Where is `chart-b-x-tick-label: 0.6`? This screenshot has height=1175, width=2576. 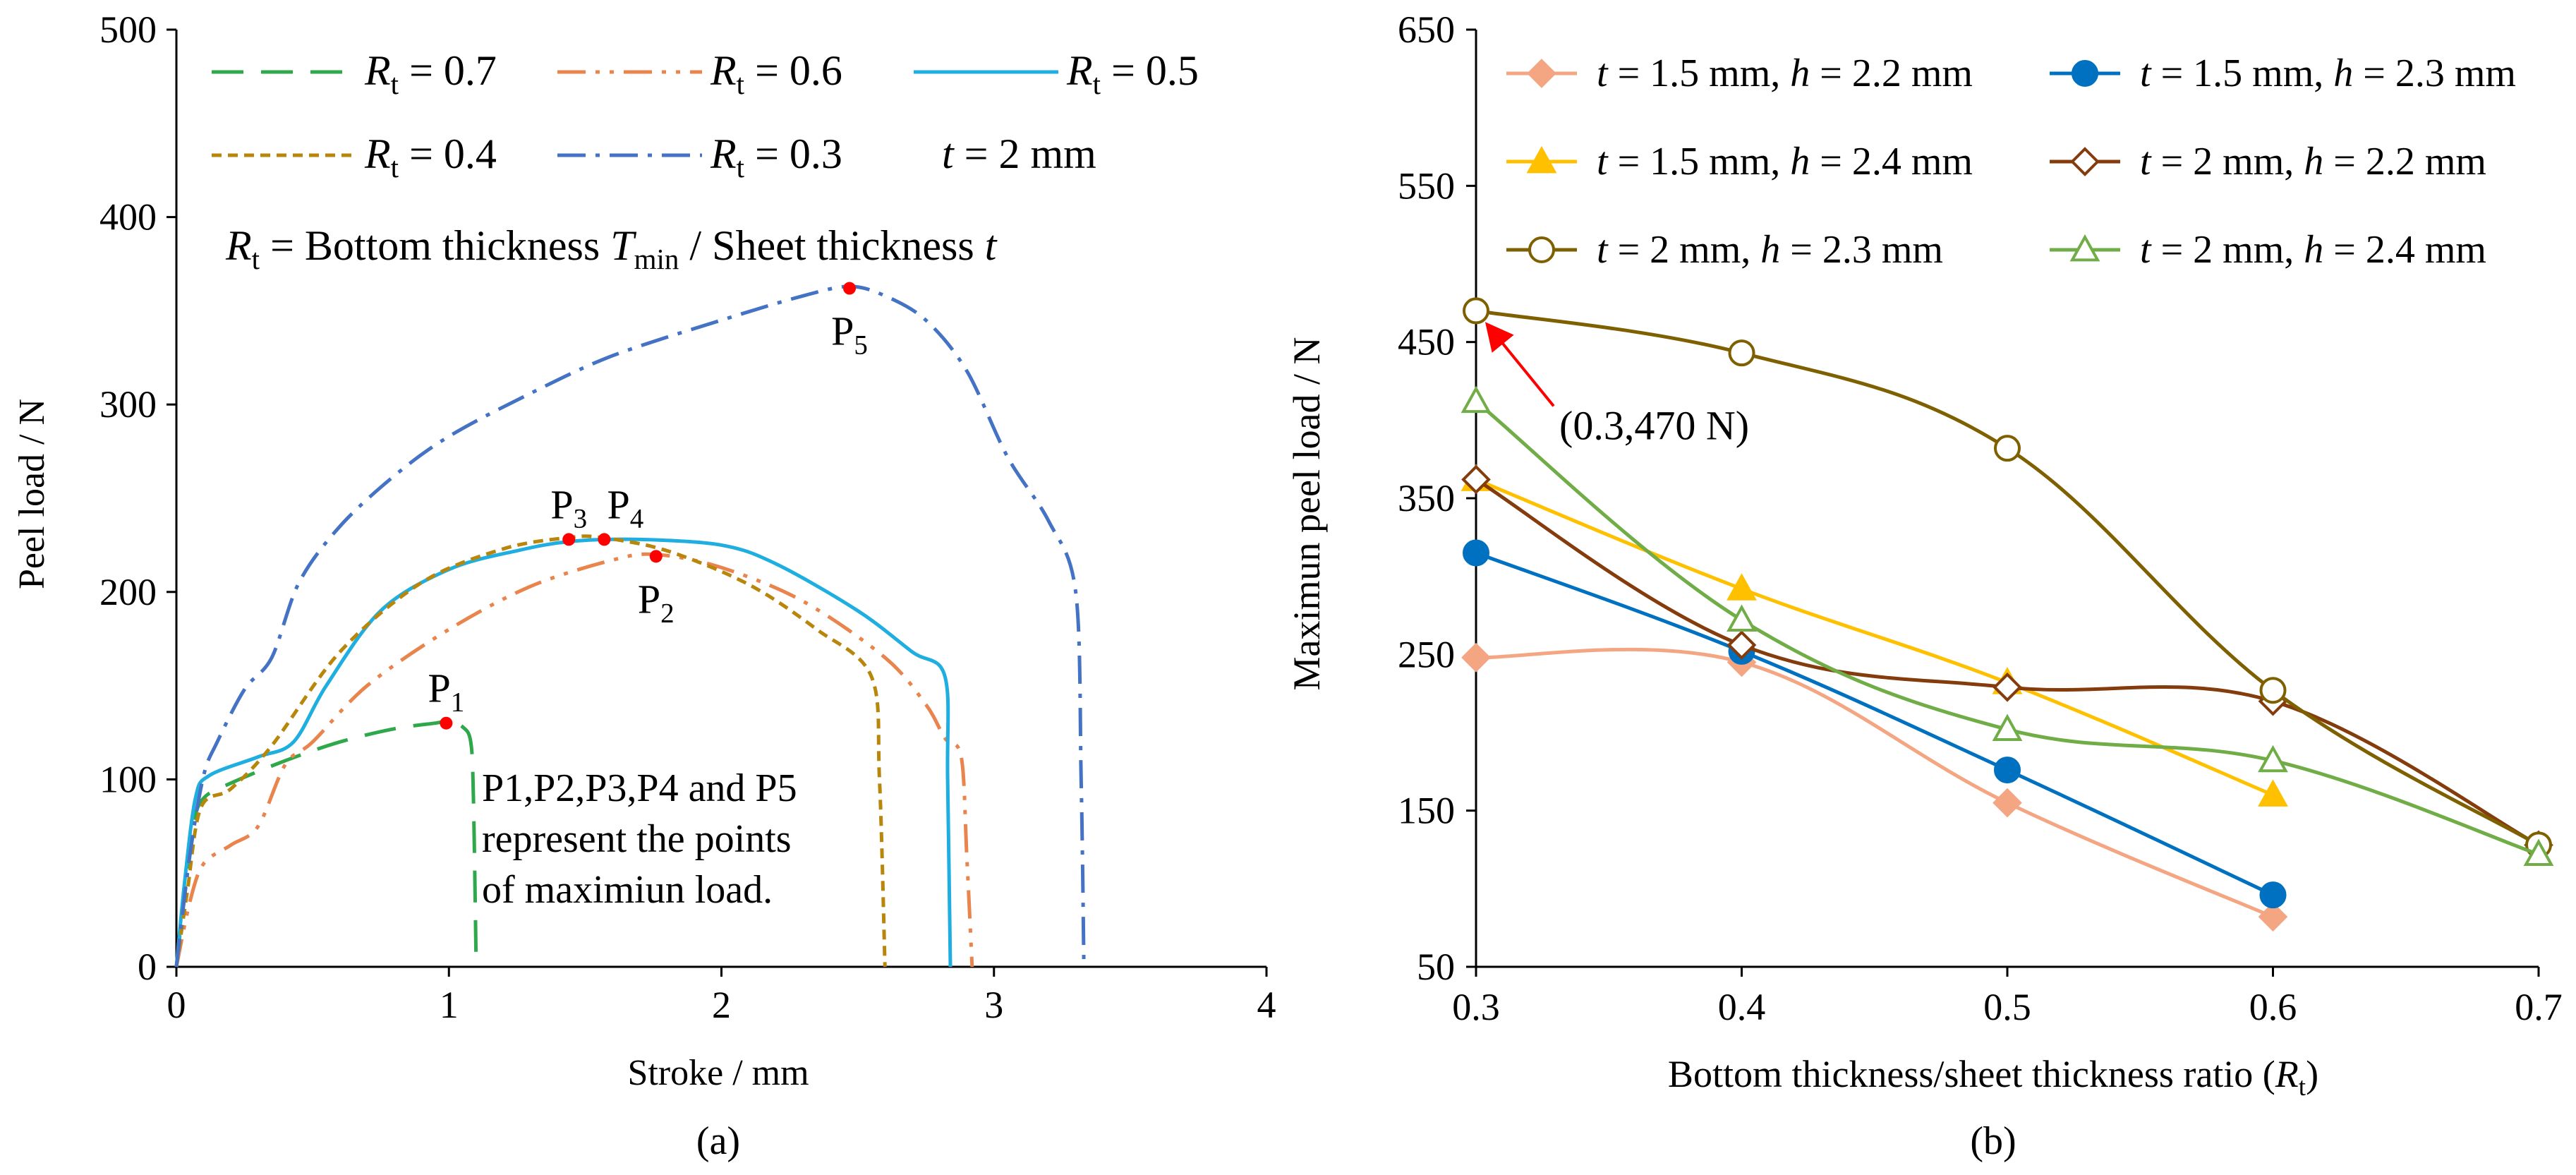 chart-b-x-tick-label: 0.6 is located at coordinates (2273, 1007).